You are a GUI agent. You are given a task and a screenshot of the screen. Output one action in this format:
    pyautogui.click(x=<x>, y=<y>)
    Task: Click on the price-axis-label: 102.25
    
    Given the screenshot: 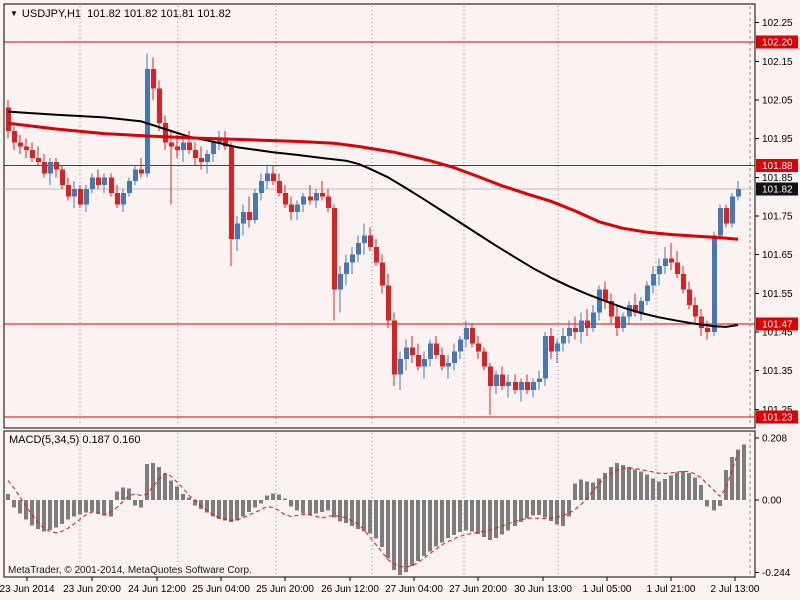 What is the action you would take?
    pyautogui.click(x=777, y=23)
    